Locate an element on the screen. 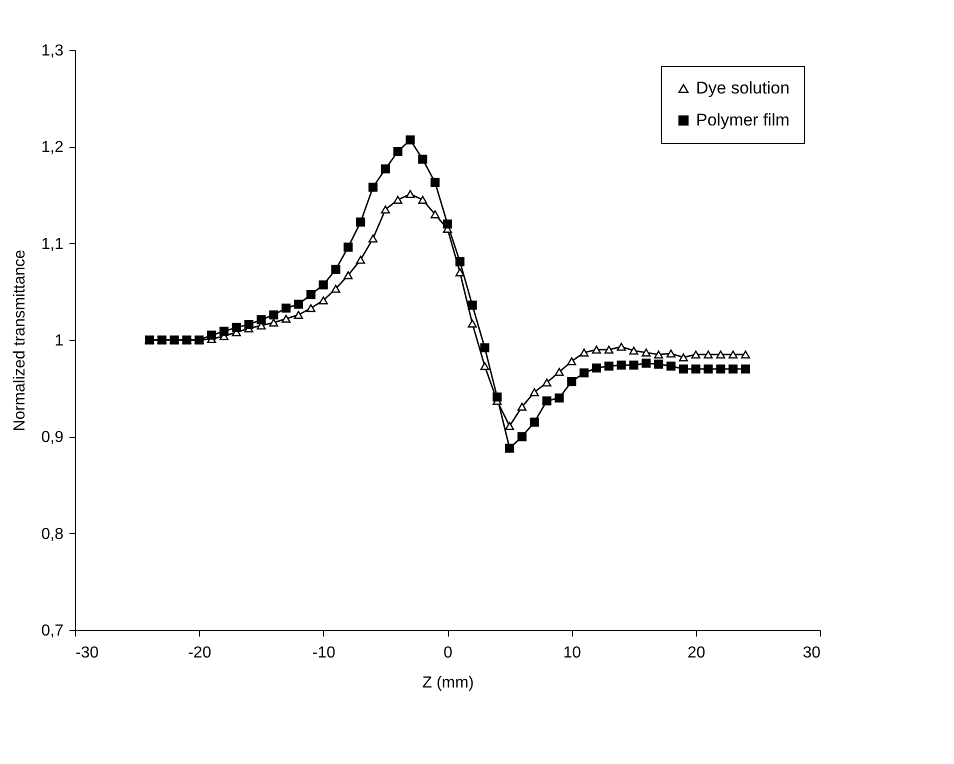  x-tick-label: -20 is located at coordinates (200, 653).